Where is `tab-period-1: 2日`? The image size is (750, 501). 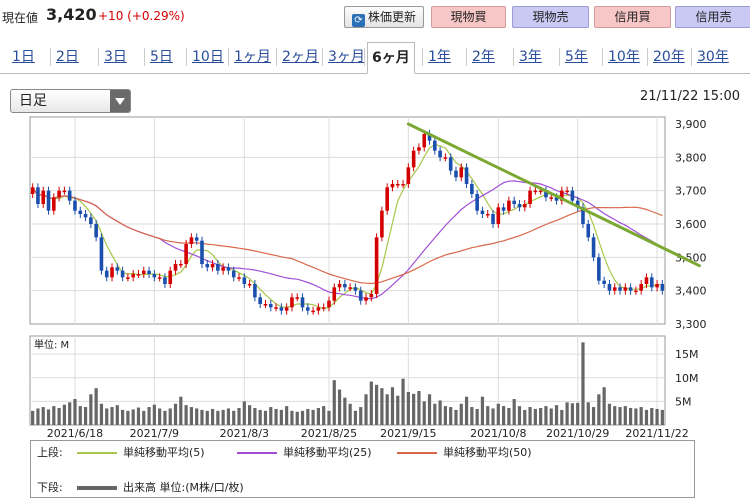 tab-period-1: 2日 is located at coordinates (67, 57).